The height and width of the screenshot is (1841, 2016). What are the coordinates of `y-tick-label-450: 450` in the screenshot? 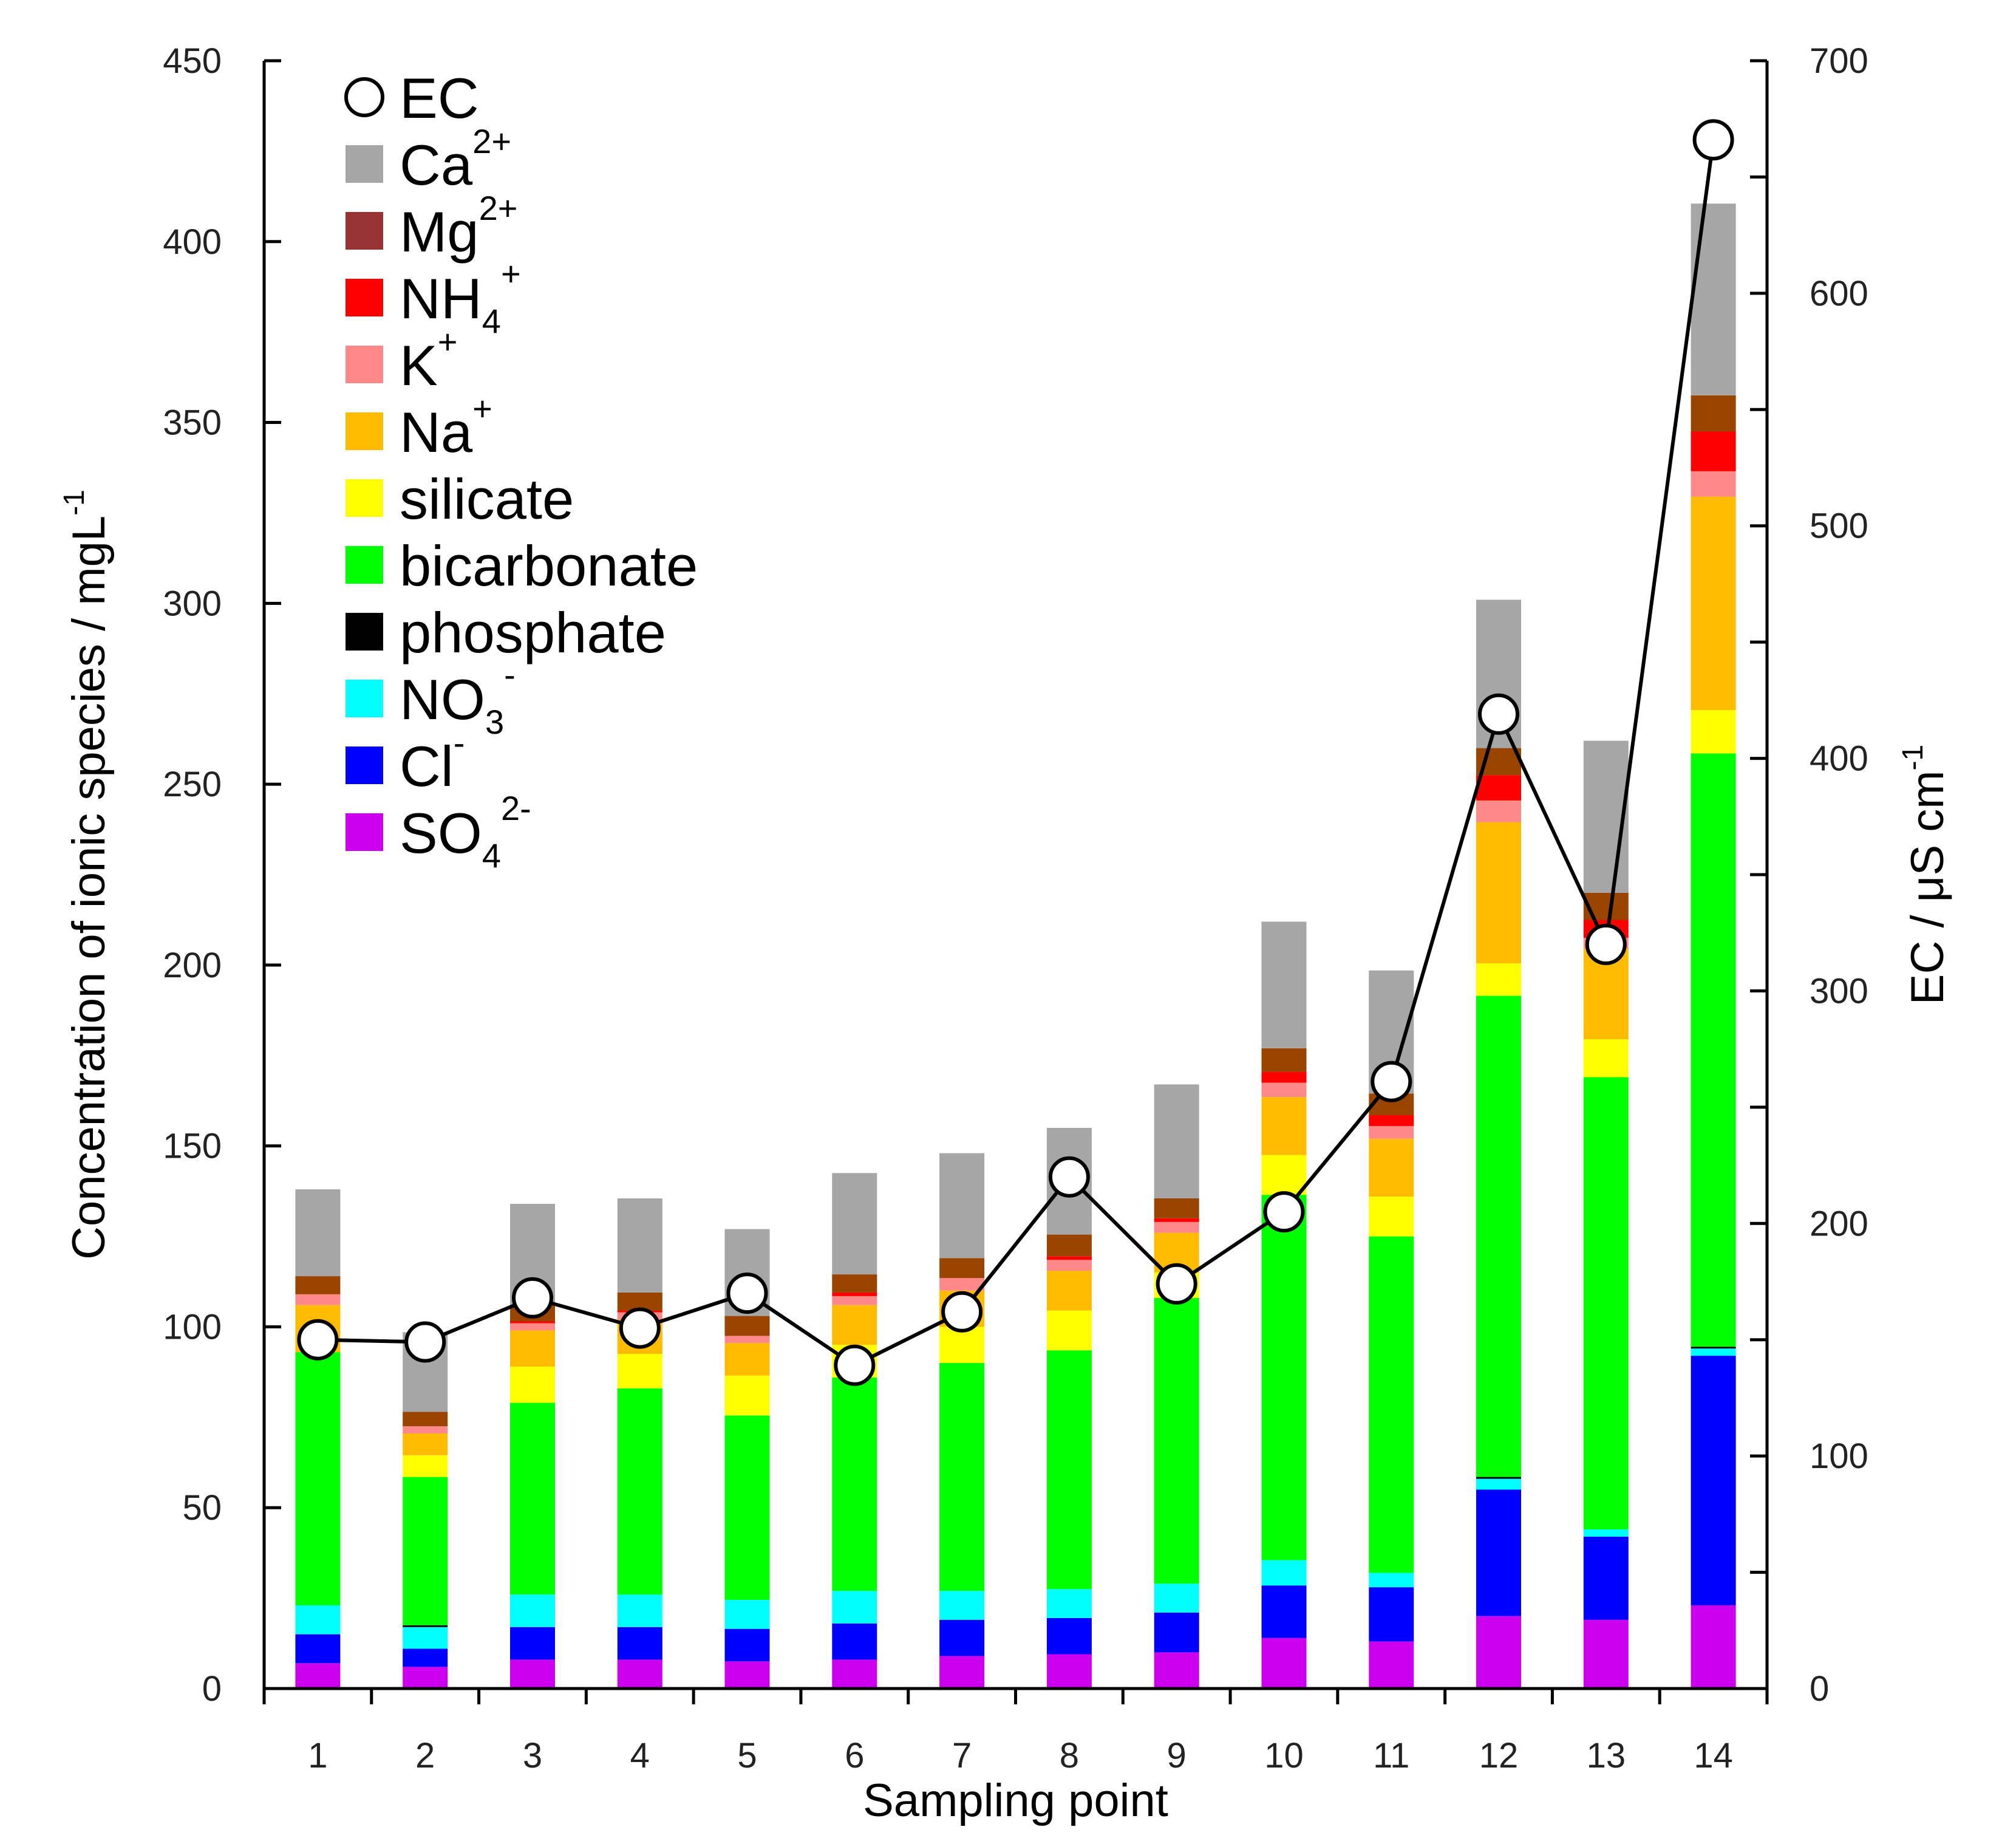 It's located at (192, 61).